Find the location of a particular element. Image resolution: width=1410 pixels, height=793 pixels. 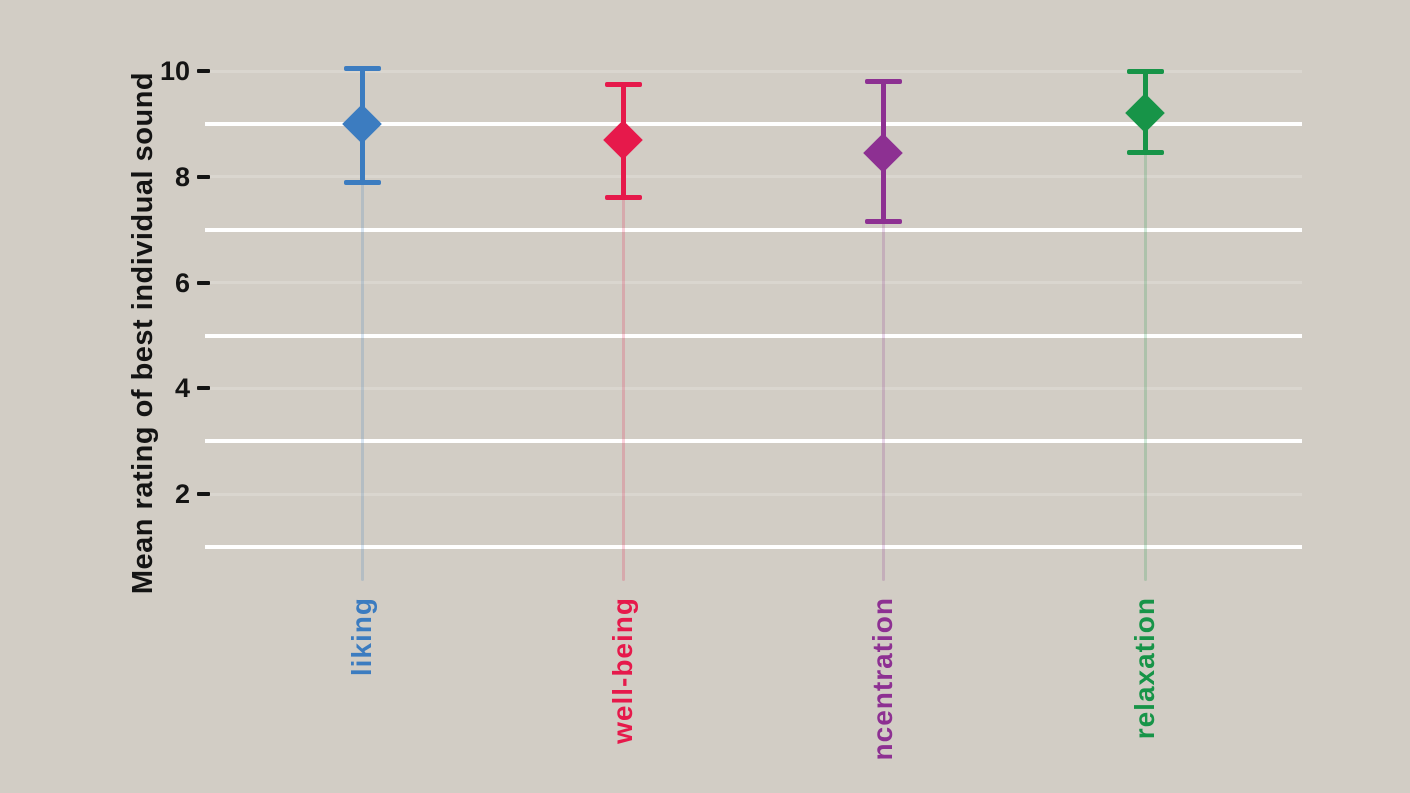

y-tick-label: 2 is located at coordinates (182, 494).